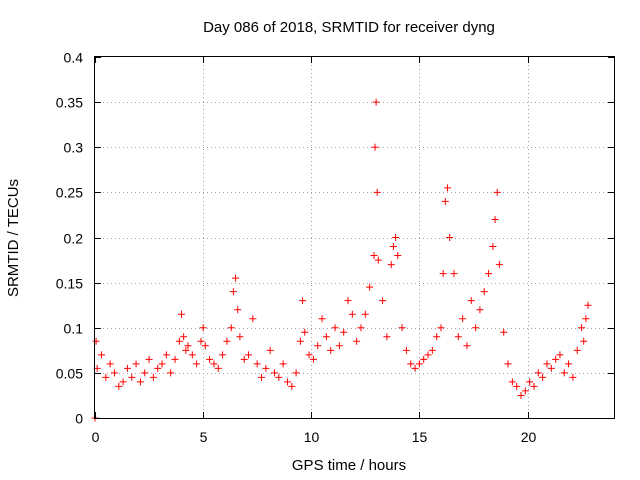  I want to click on y-tick-label: 0.35, so click(69, 103).